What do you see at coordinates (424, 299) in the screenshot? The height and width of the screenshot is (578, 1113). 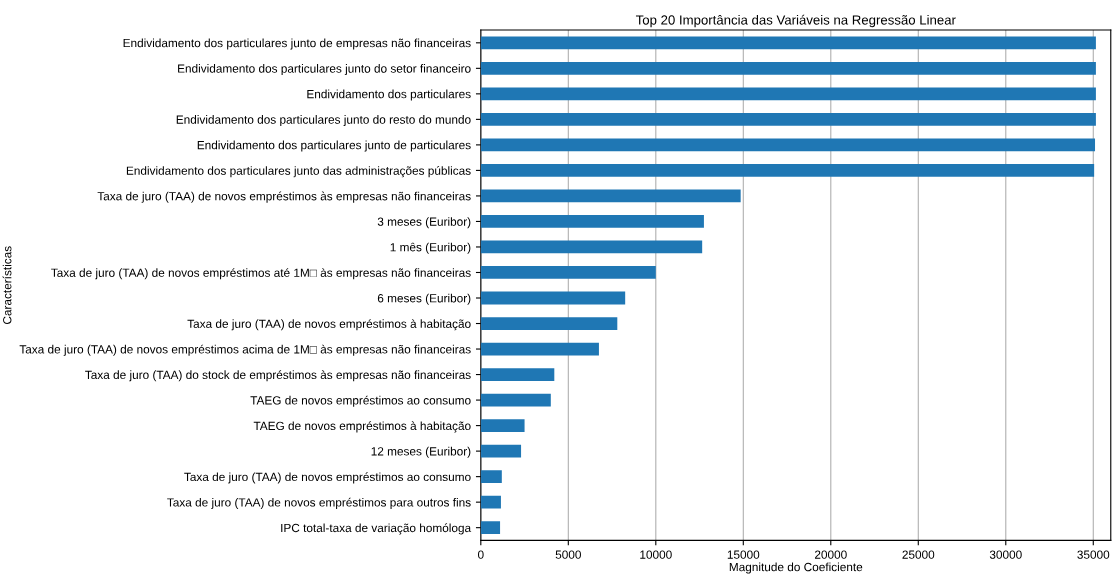 I see `y-tick-label: 6 meses (Euribor)` at bounding box center [424, 299].